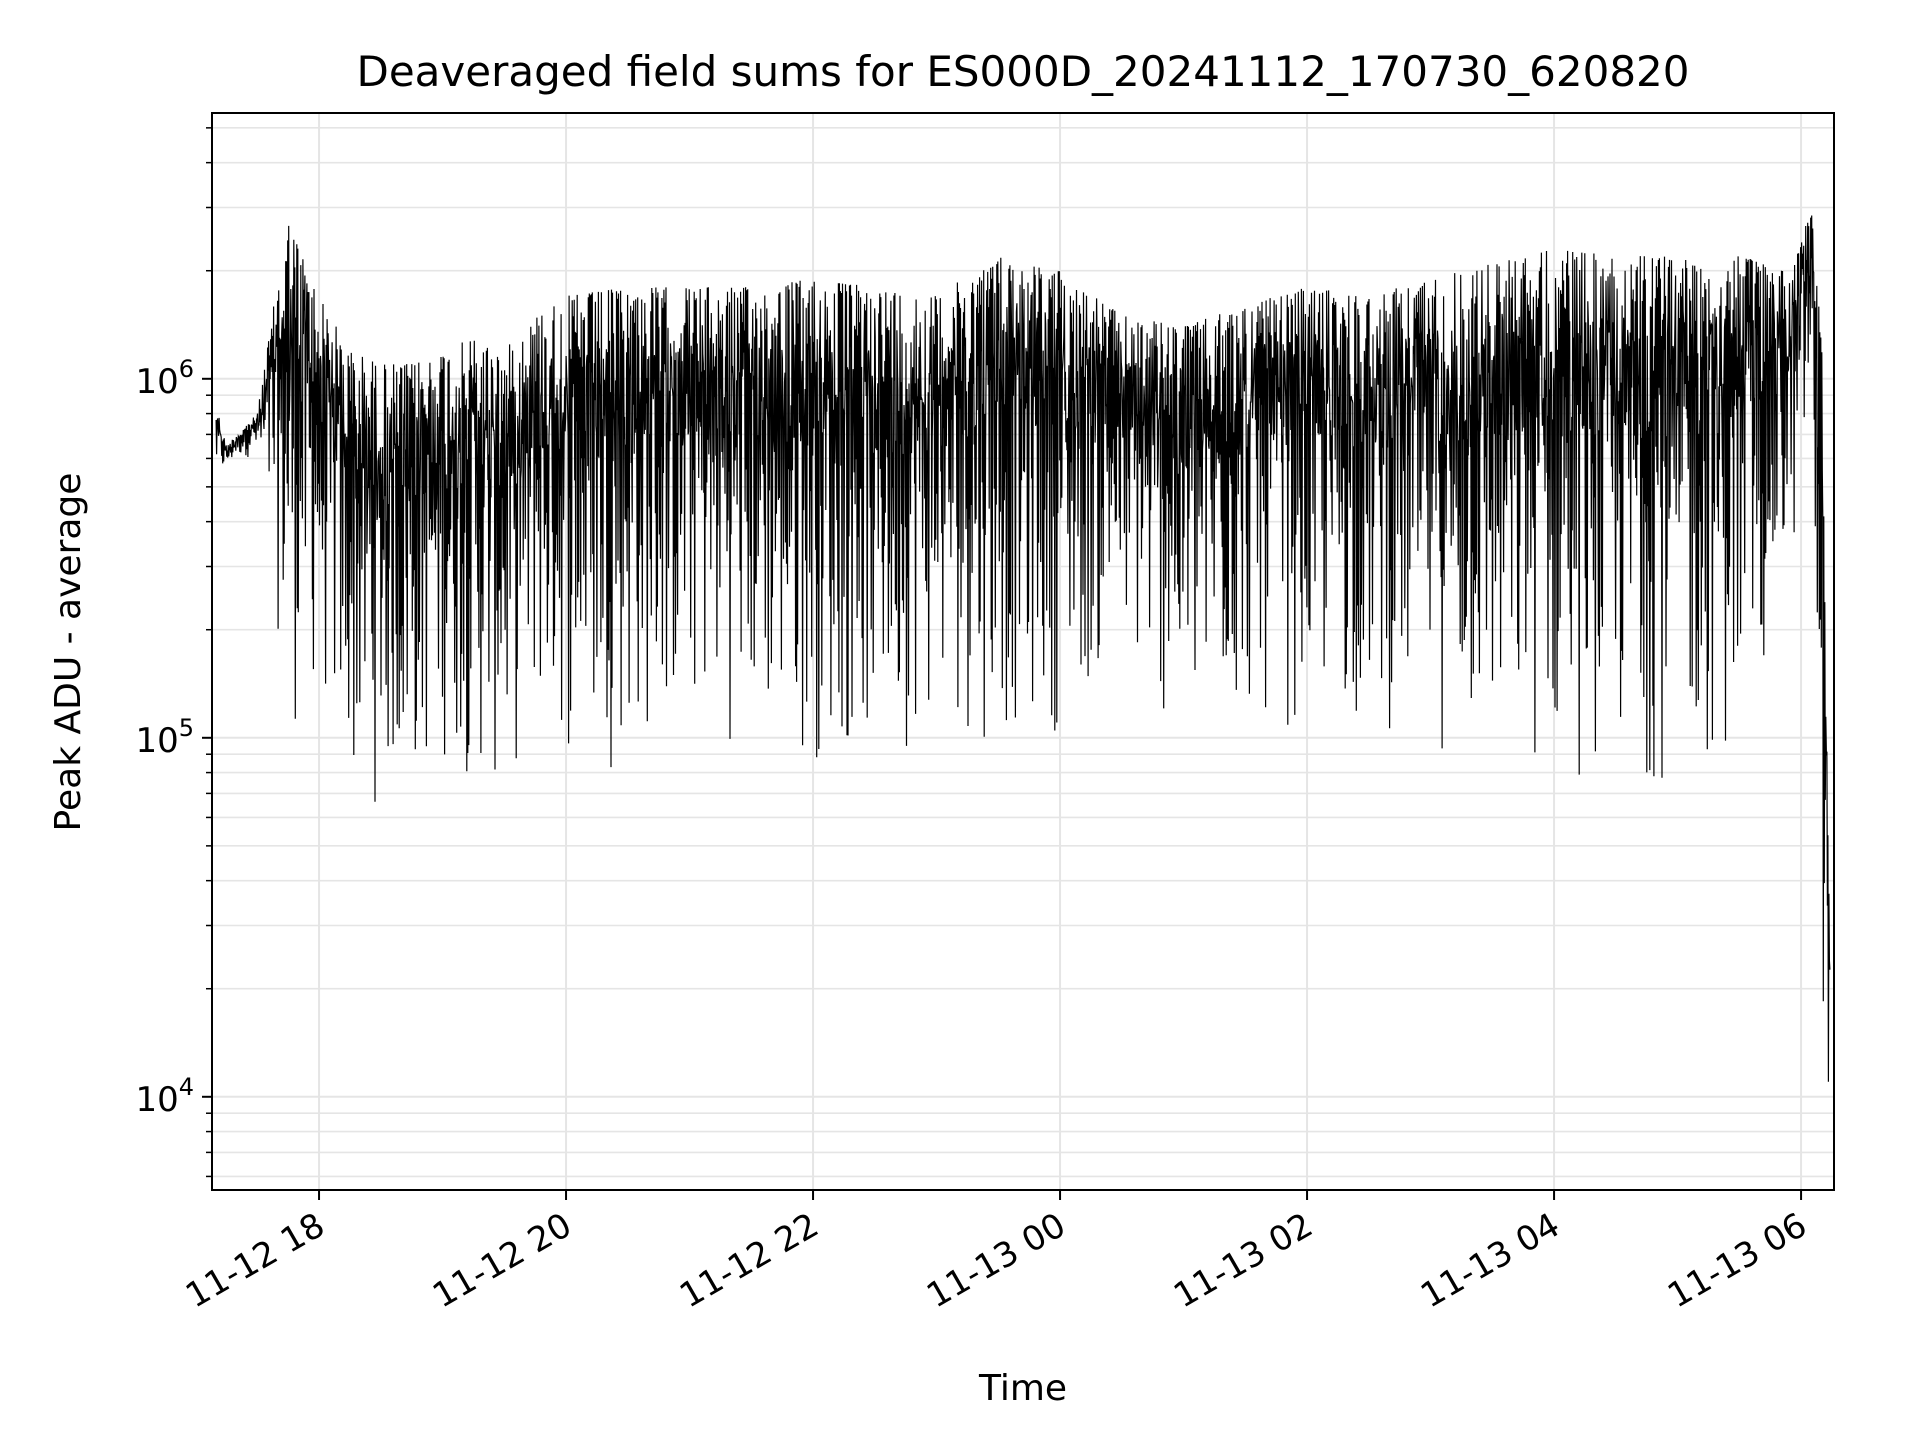  Describe the element at coordinates (164, 1096) in the screenshot. I see `y-tick-label: 10⁴` at that location.